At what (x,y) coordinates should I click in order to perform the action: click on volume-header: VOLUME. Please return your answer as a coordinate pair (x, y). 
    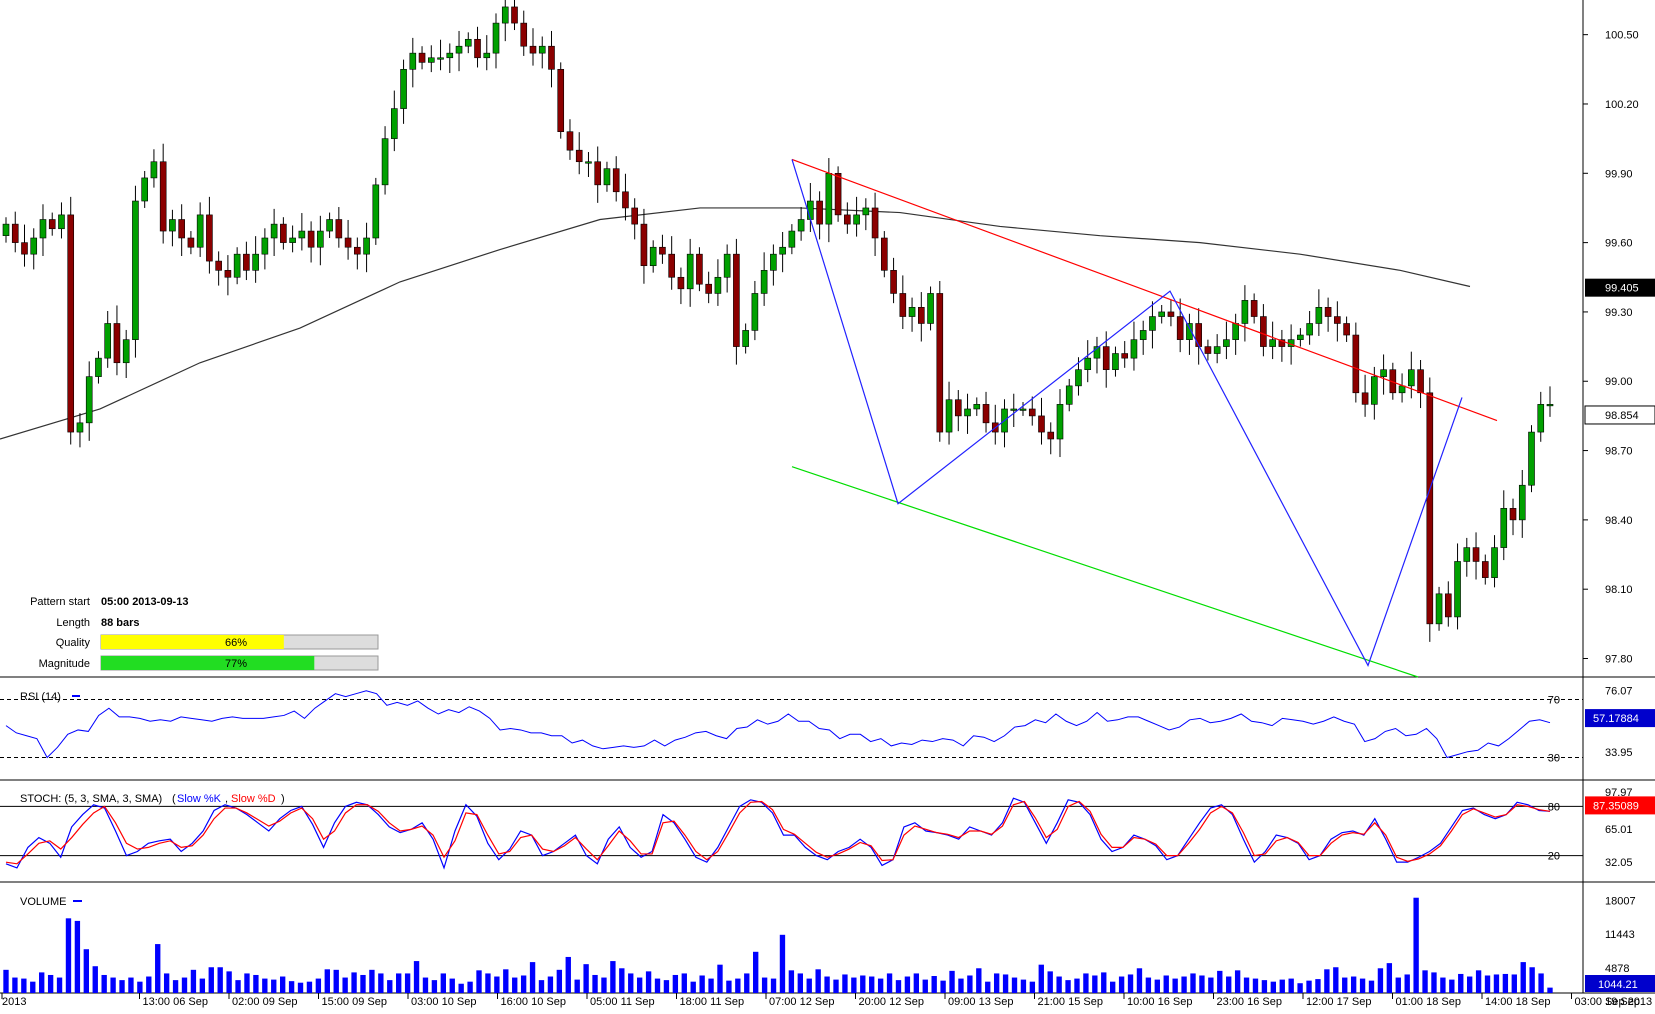
    Looking at the image, I should click on (51, 902).